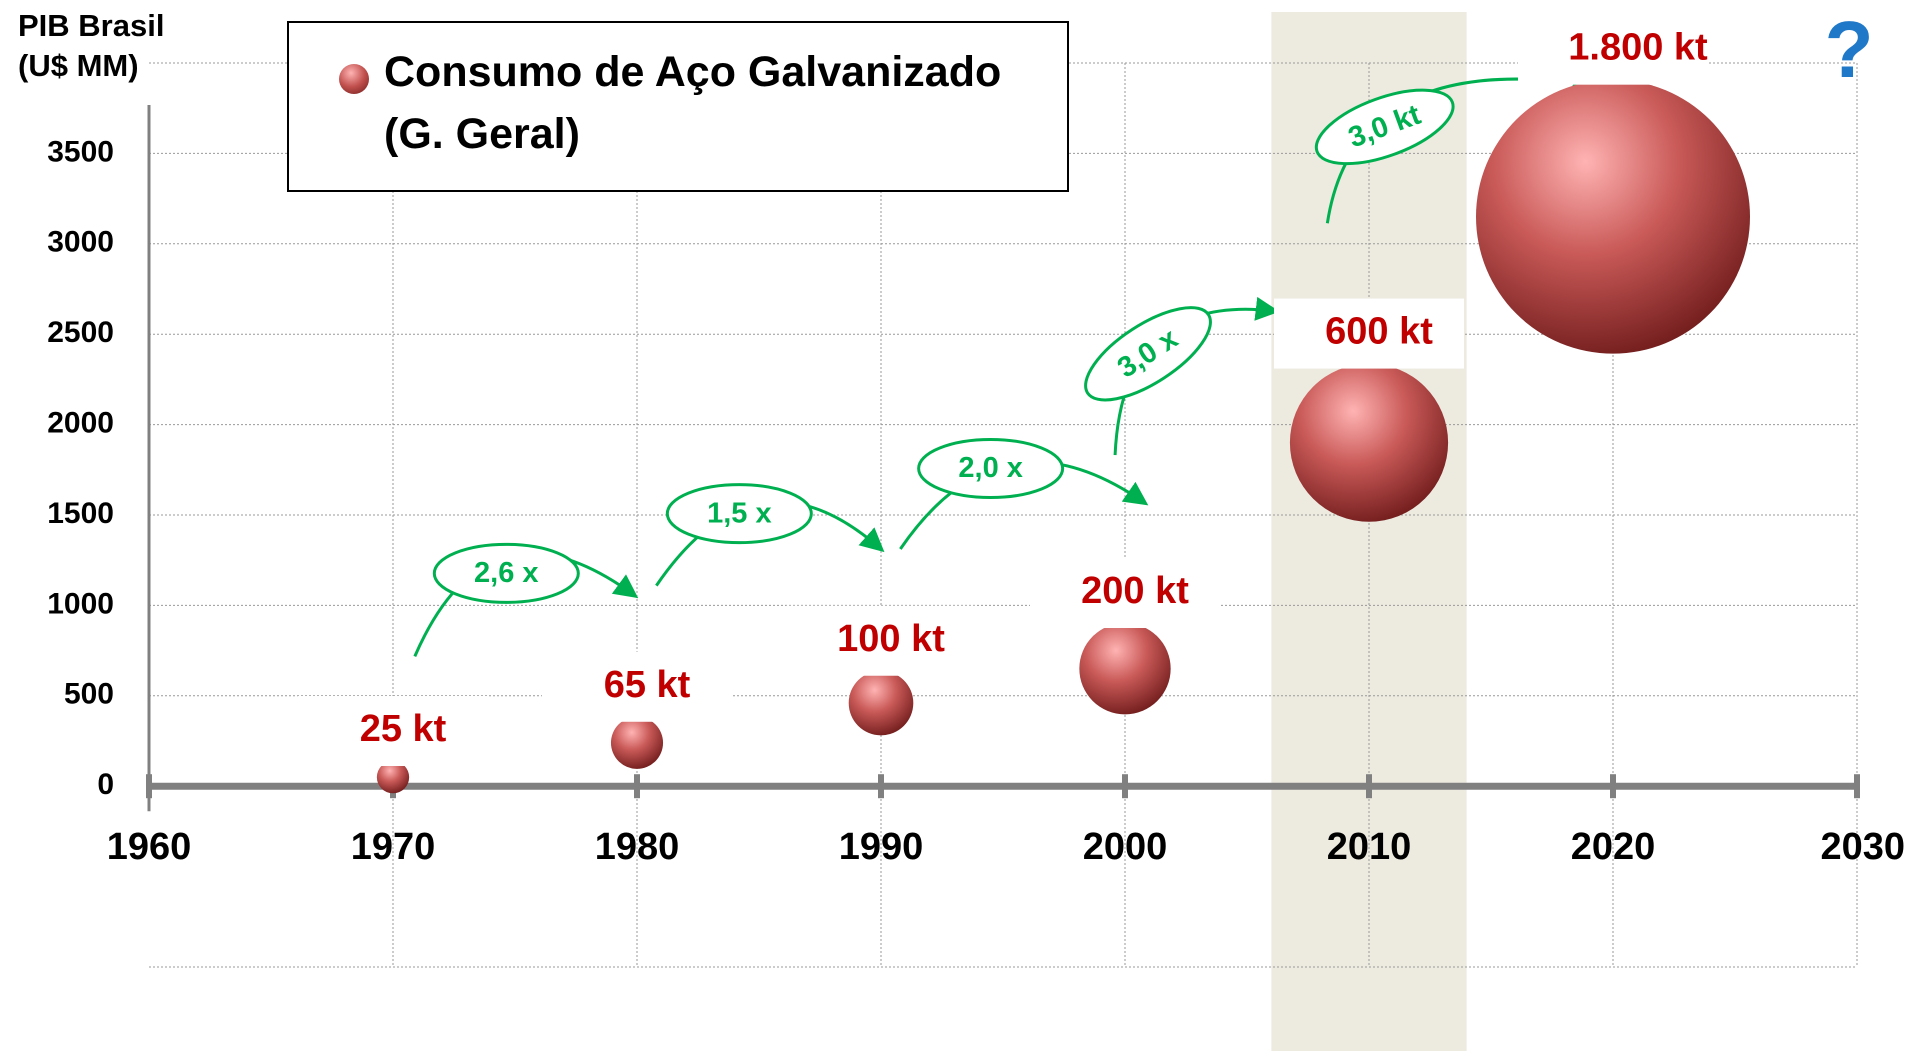 The height and width of the screenshot is (1051, 1907). Describe the element at coordinates (91, 45) in the screenshot. I see `y-axis-title: PIB Brasil (U$ MM)` at that location.